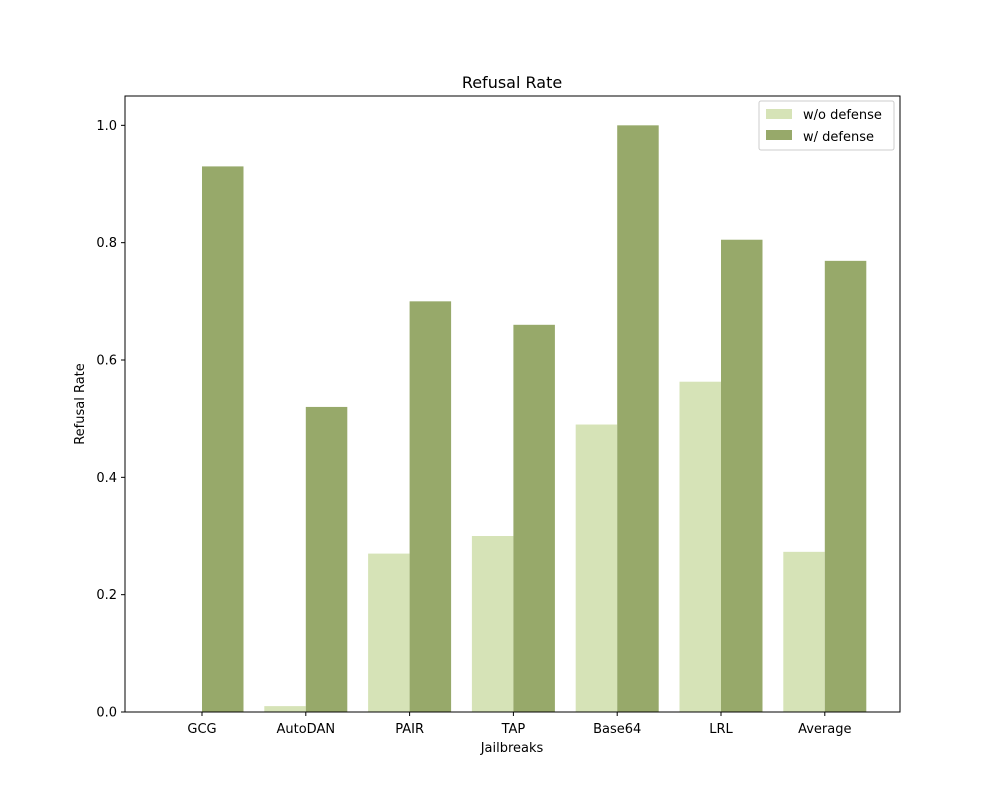  Describe the element at coordinates (326, 559) in the screenshot. I see `bar-w-defense-autodan` at that location.